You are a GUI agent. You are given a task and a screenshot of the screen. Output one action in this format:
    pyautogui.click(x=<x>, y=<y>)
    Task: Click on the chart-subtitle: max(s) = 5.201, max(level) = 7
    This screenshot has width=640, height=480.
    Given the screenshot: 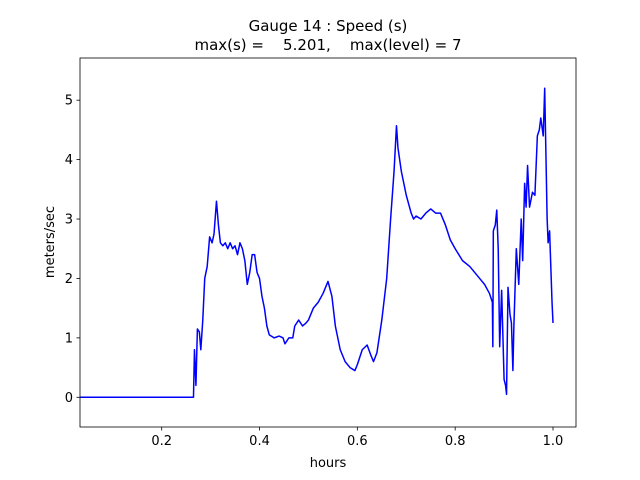 What is the action you would take?
    pyautogui.click(x=327, y=45)
    